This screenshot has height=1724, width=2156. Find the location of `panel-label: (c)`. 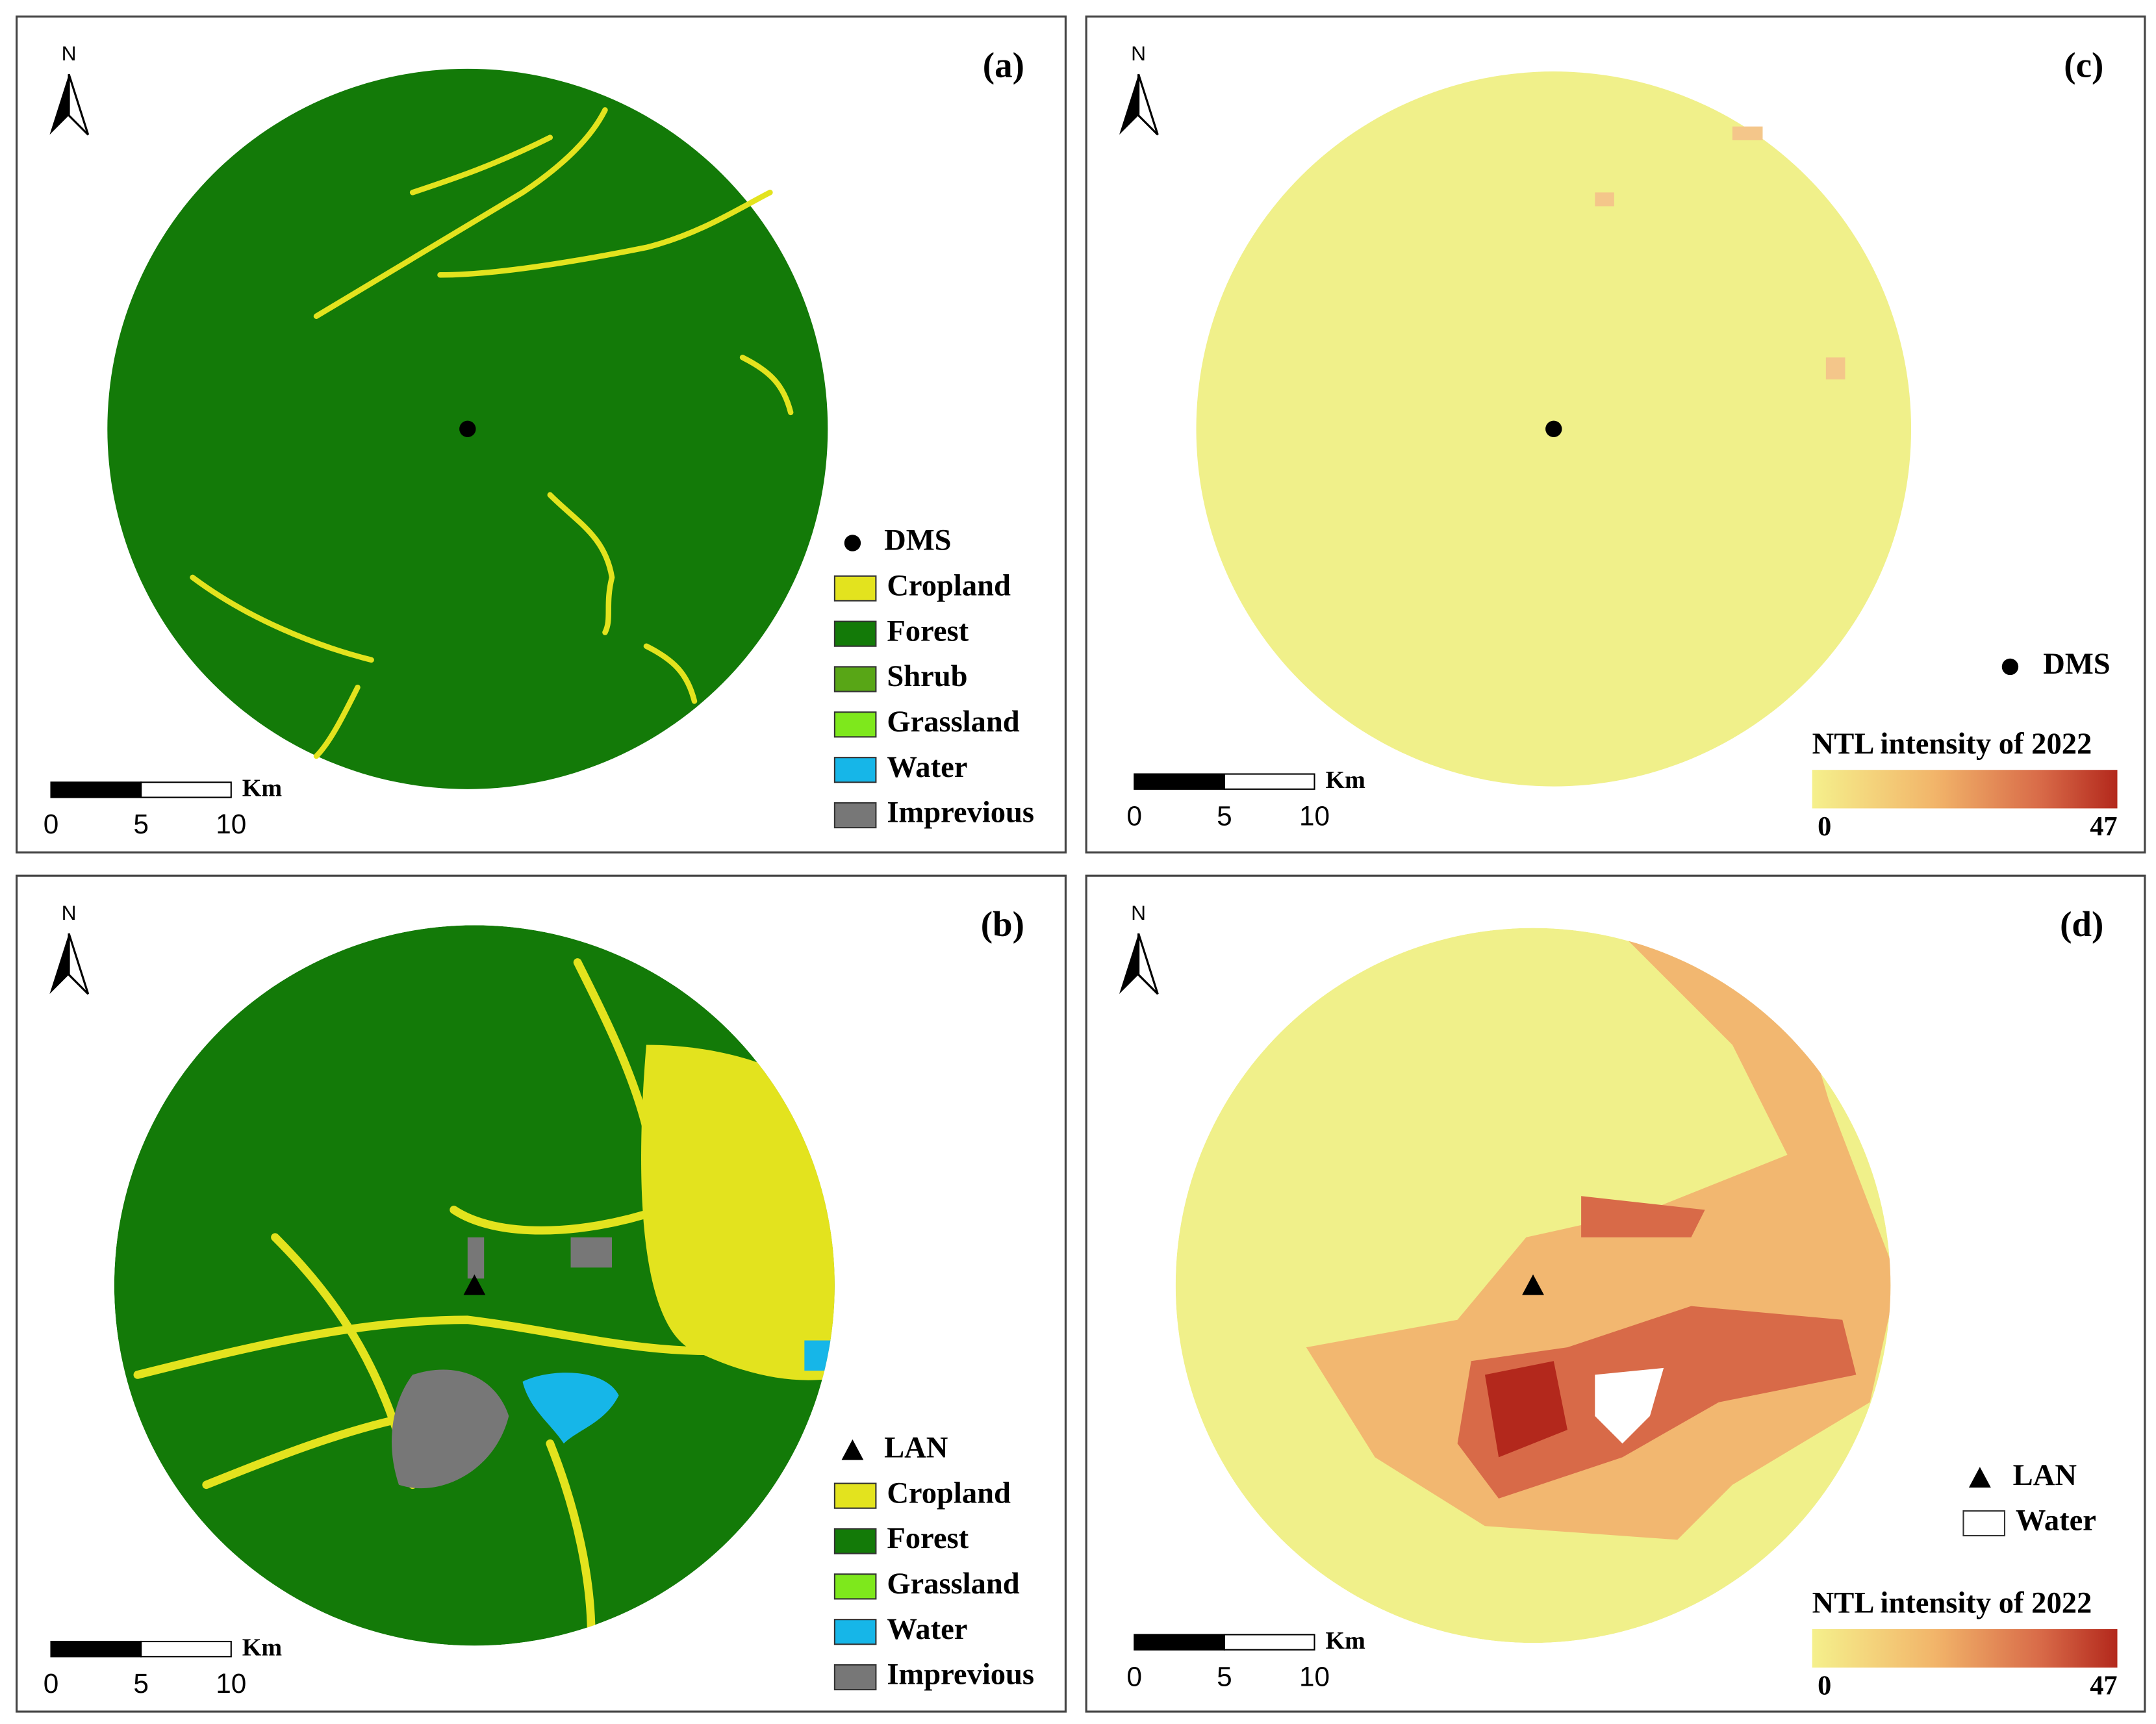

panel-label: (c) is located at coordinates (2083, 64).